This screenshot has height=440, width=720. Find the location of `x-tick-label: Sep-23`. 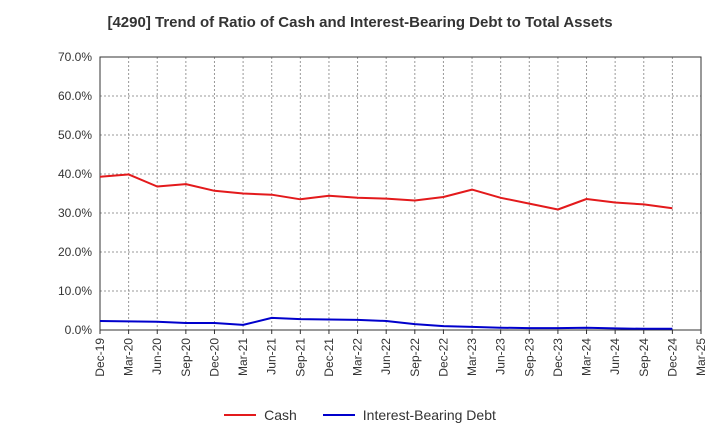

x-tick-label: Sep-23 is located at coordinates (529, 357).